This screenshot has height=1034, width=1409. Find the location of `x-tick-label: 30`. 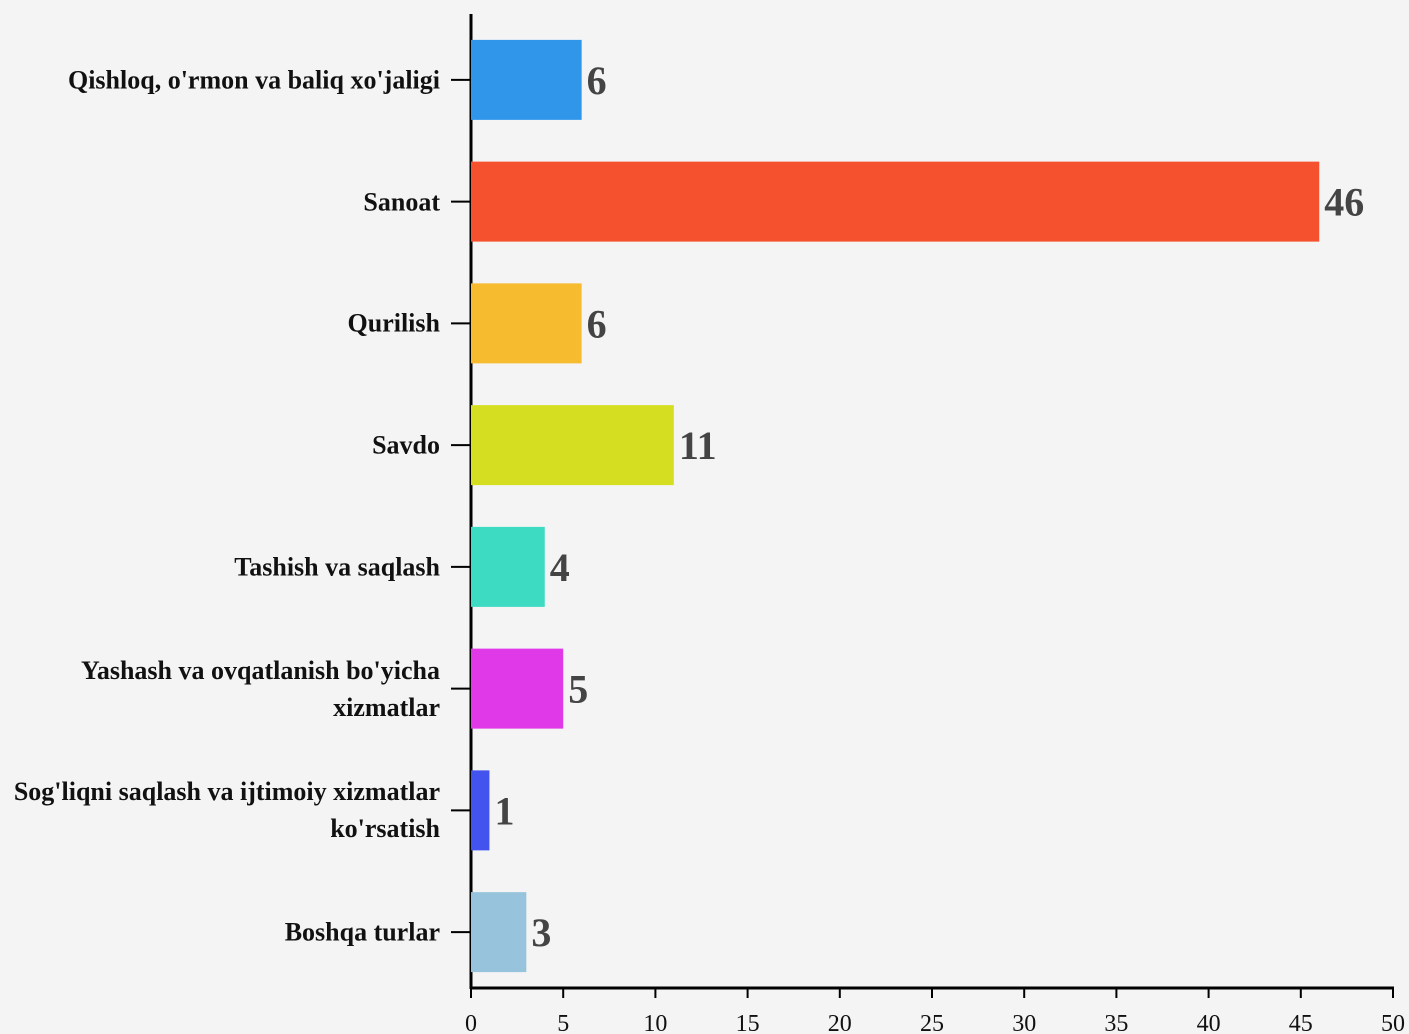

x-tick-label: 30 is located at coordinates (1024, 1022).